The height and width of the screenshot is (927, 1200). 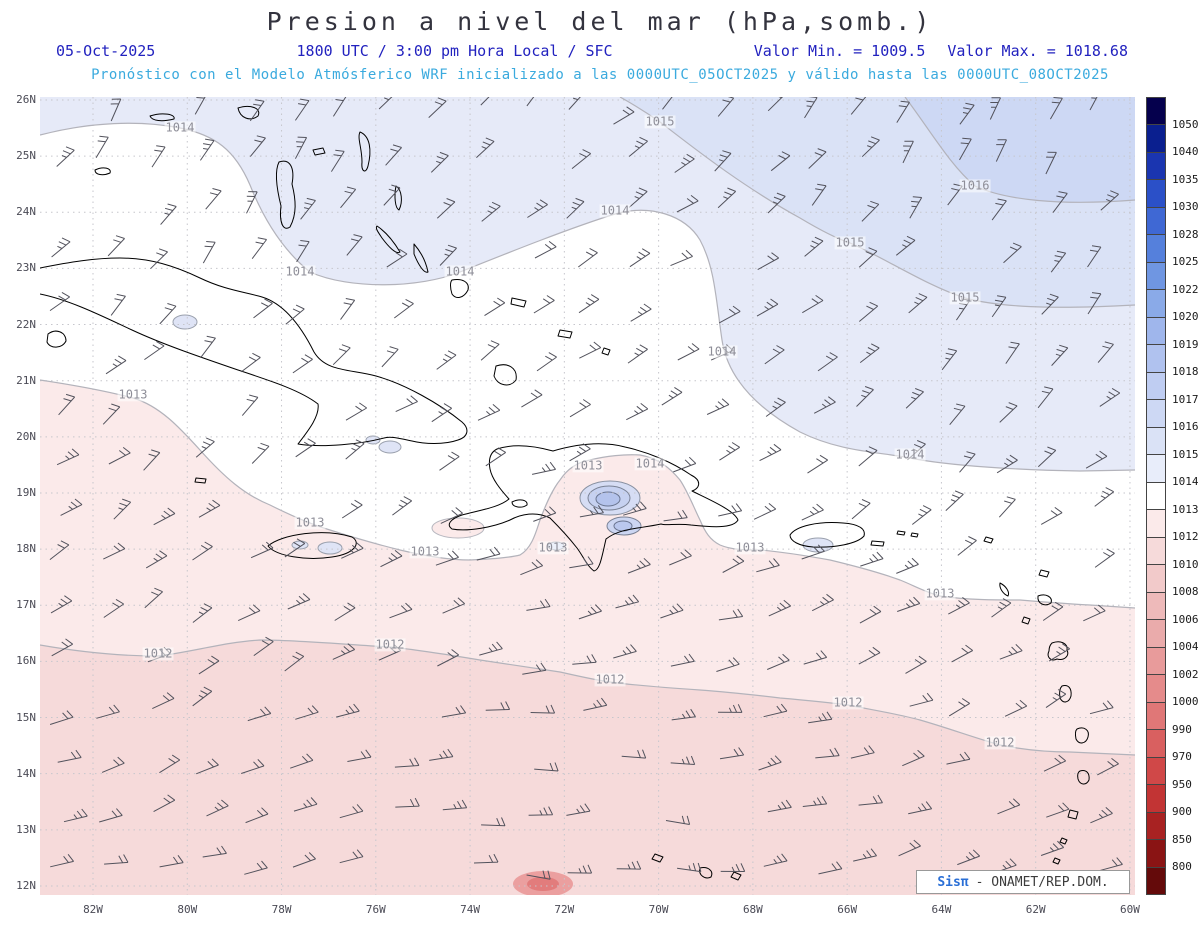 What do you see at coordinates (1182, 729) in the screenshot?
I see `colorbar-tick-label: 990` at bounding box center [1182, 729].